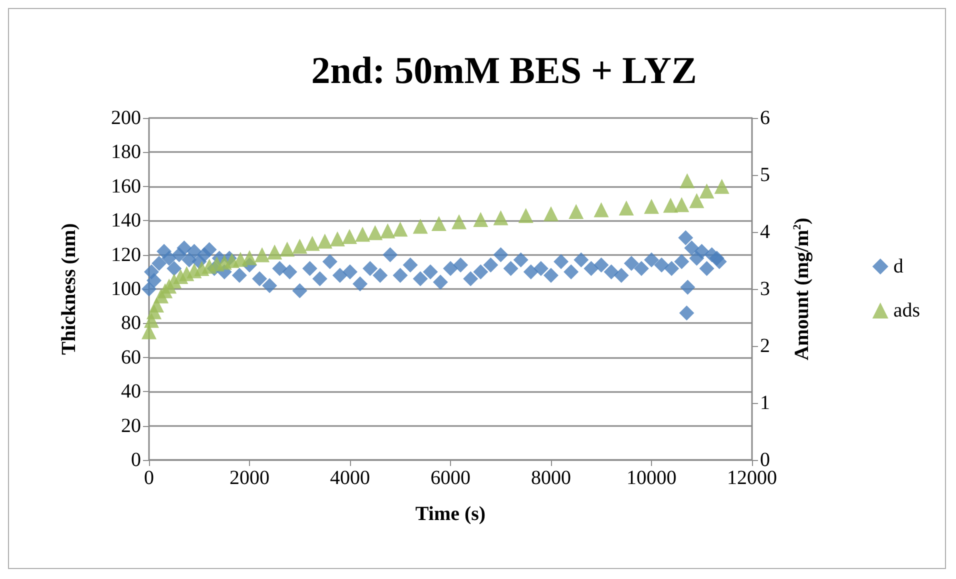  I want to click on legend-label: ads, so click(906, 311).